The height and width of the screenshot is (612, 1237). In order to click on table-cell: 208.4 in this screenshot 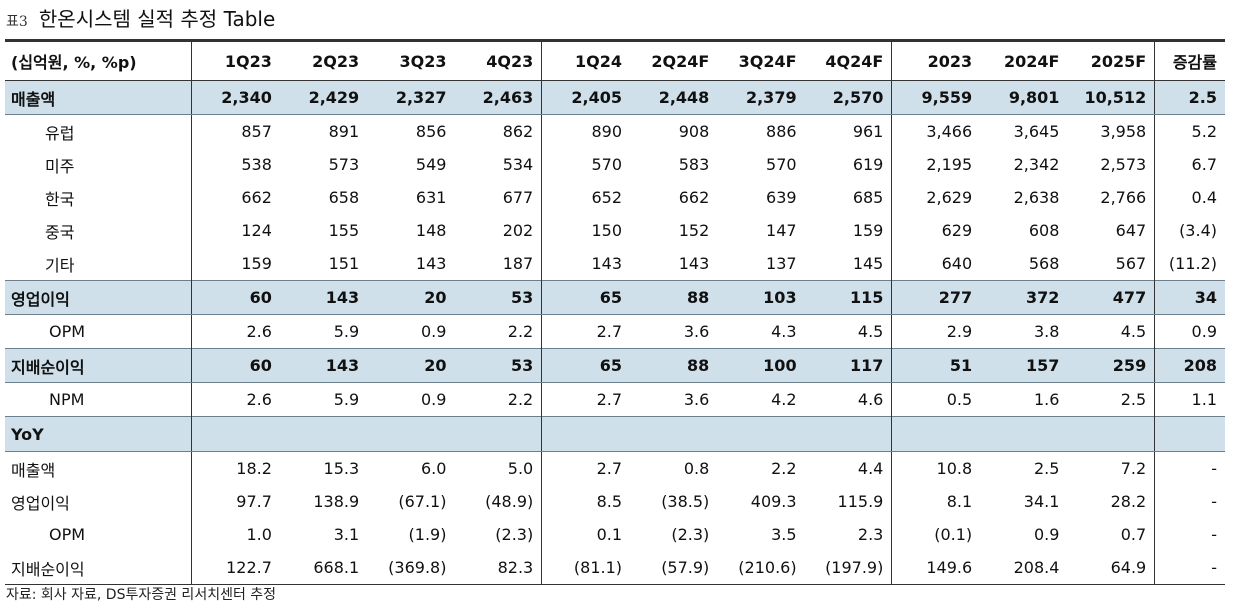, I will do `click(1024, 568)`.